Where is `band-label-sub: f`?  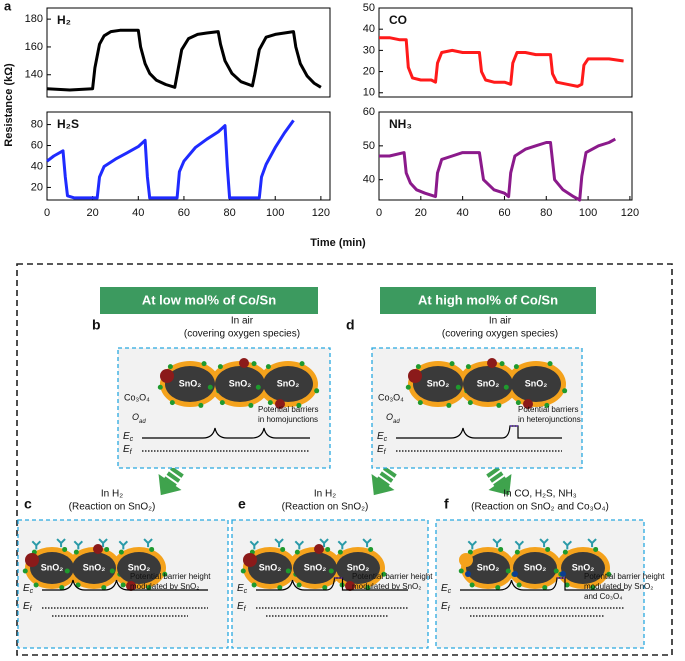 band-label-sub: f is located at coordinates (385, 452).